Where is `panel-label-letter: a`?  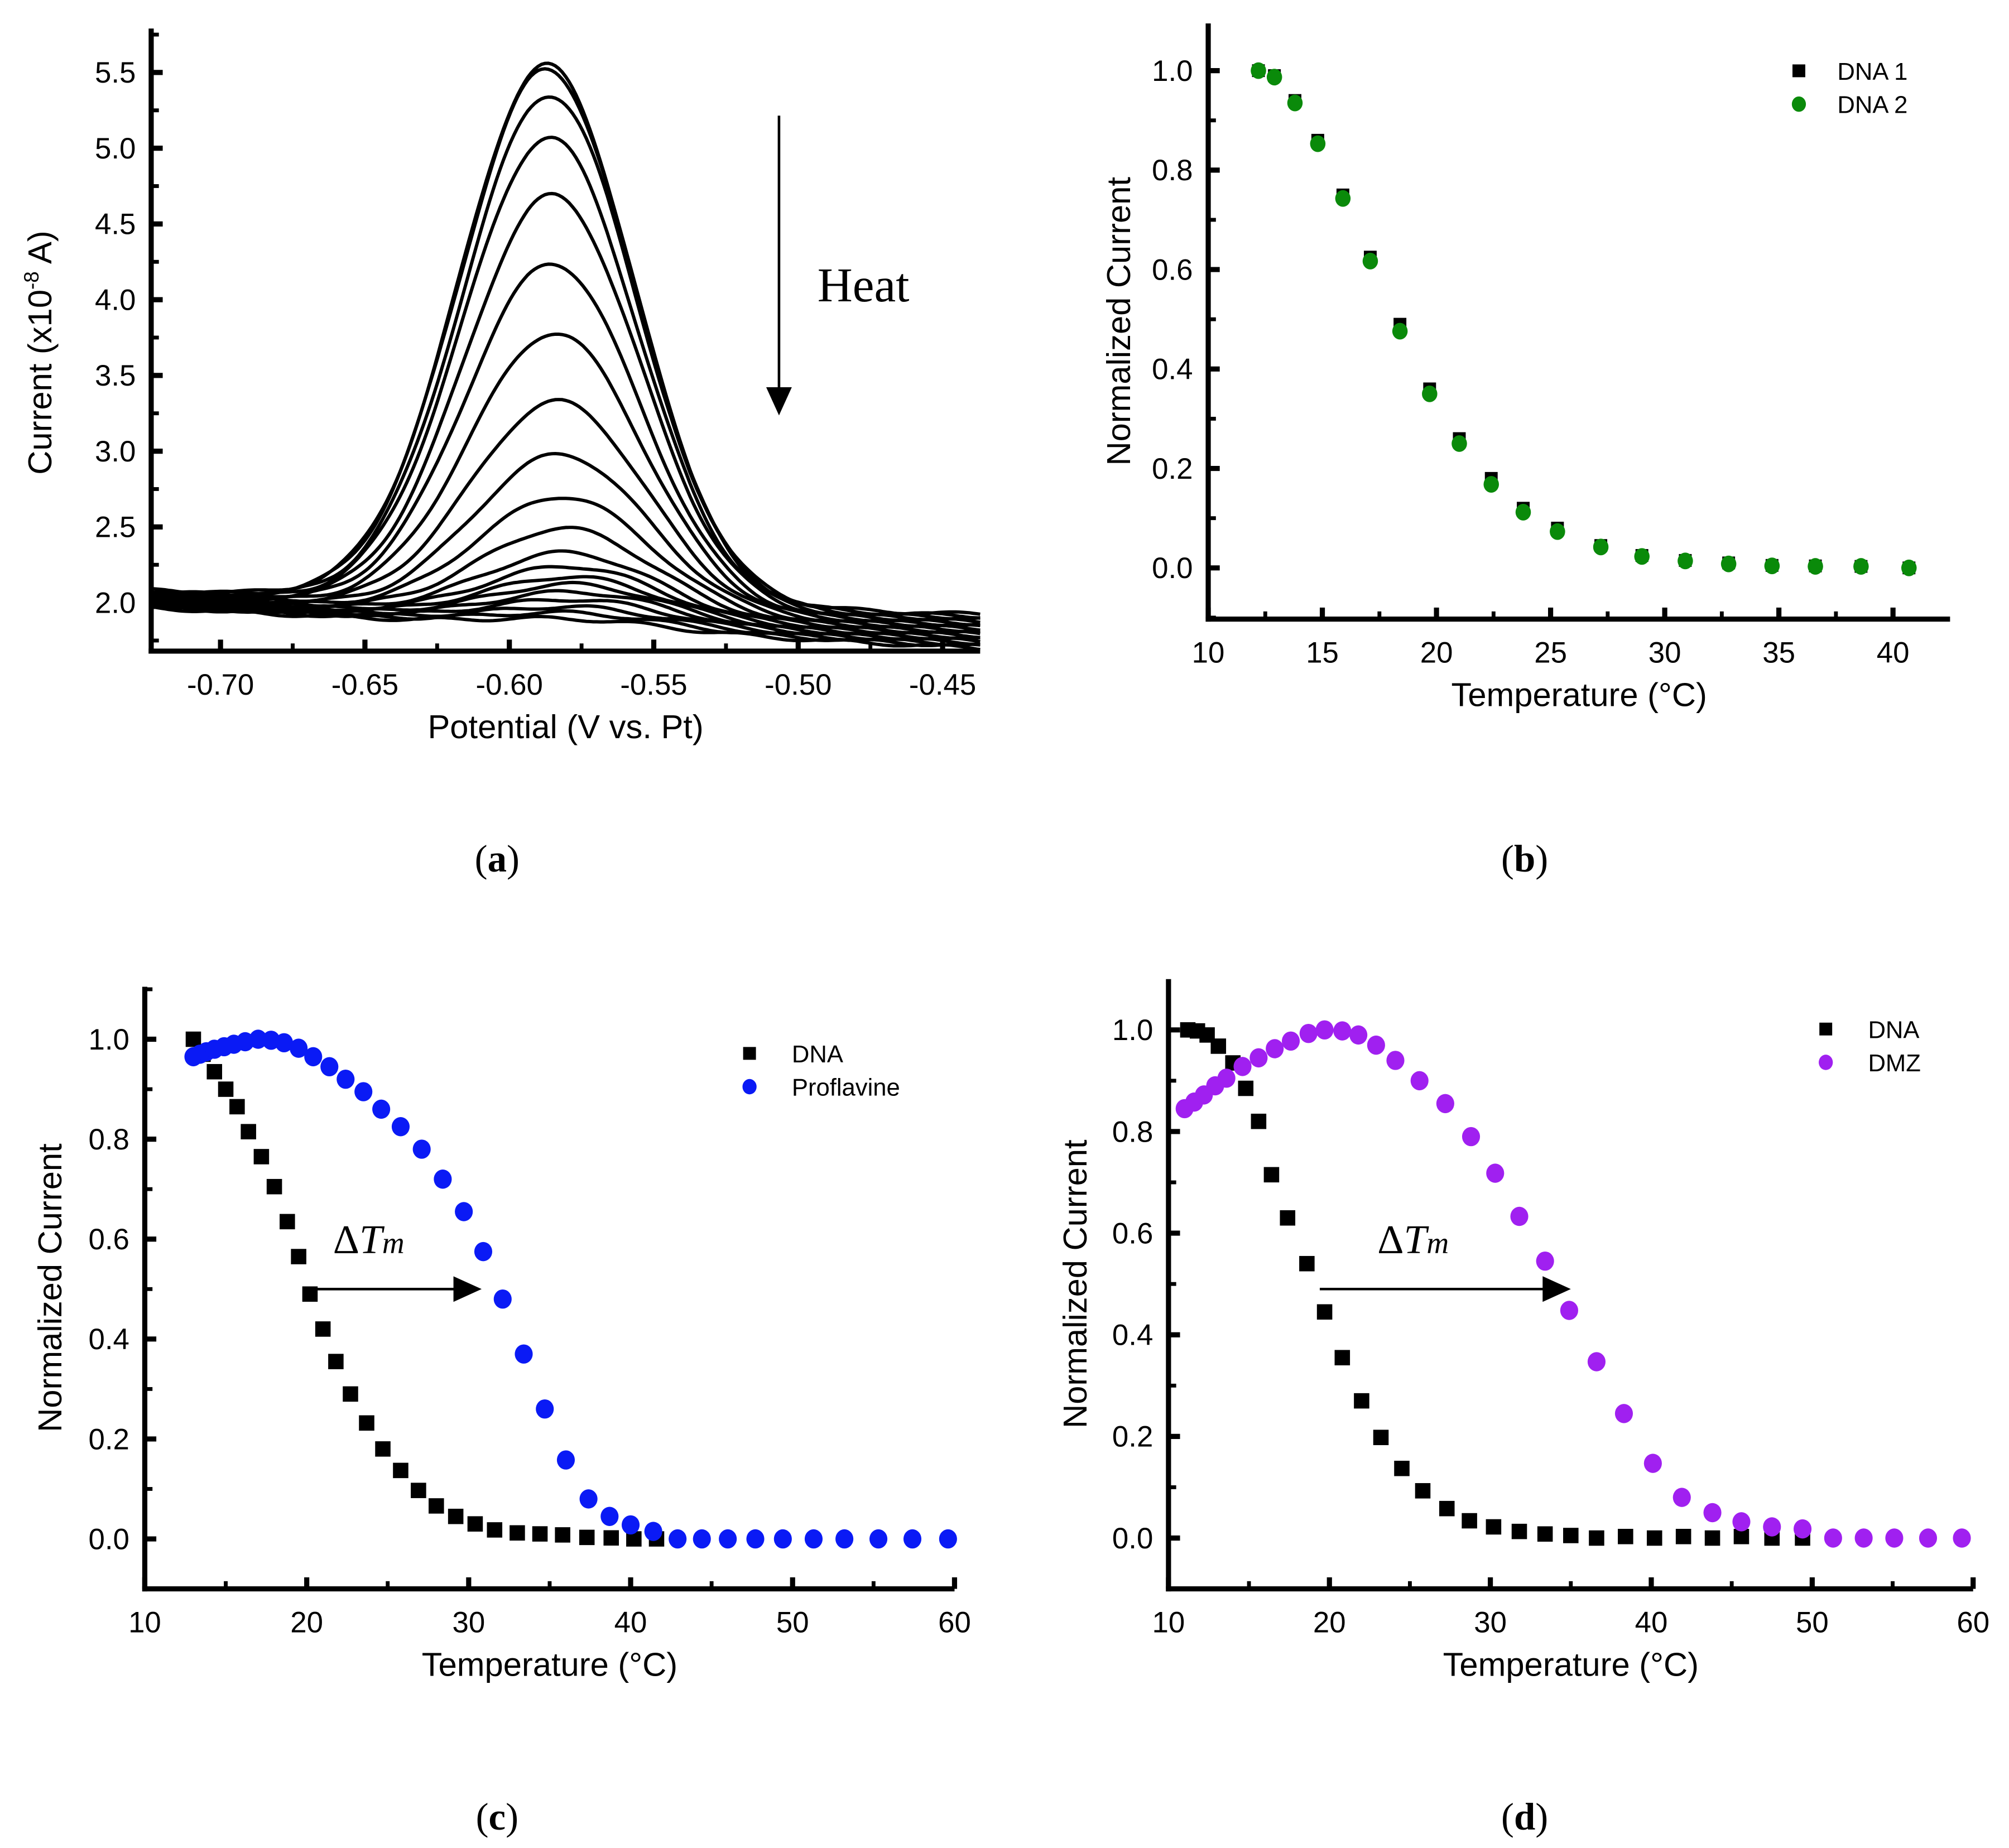
panel-label-letter: a is located at coordinates (497, 859).